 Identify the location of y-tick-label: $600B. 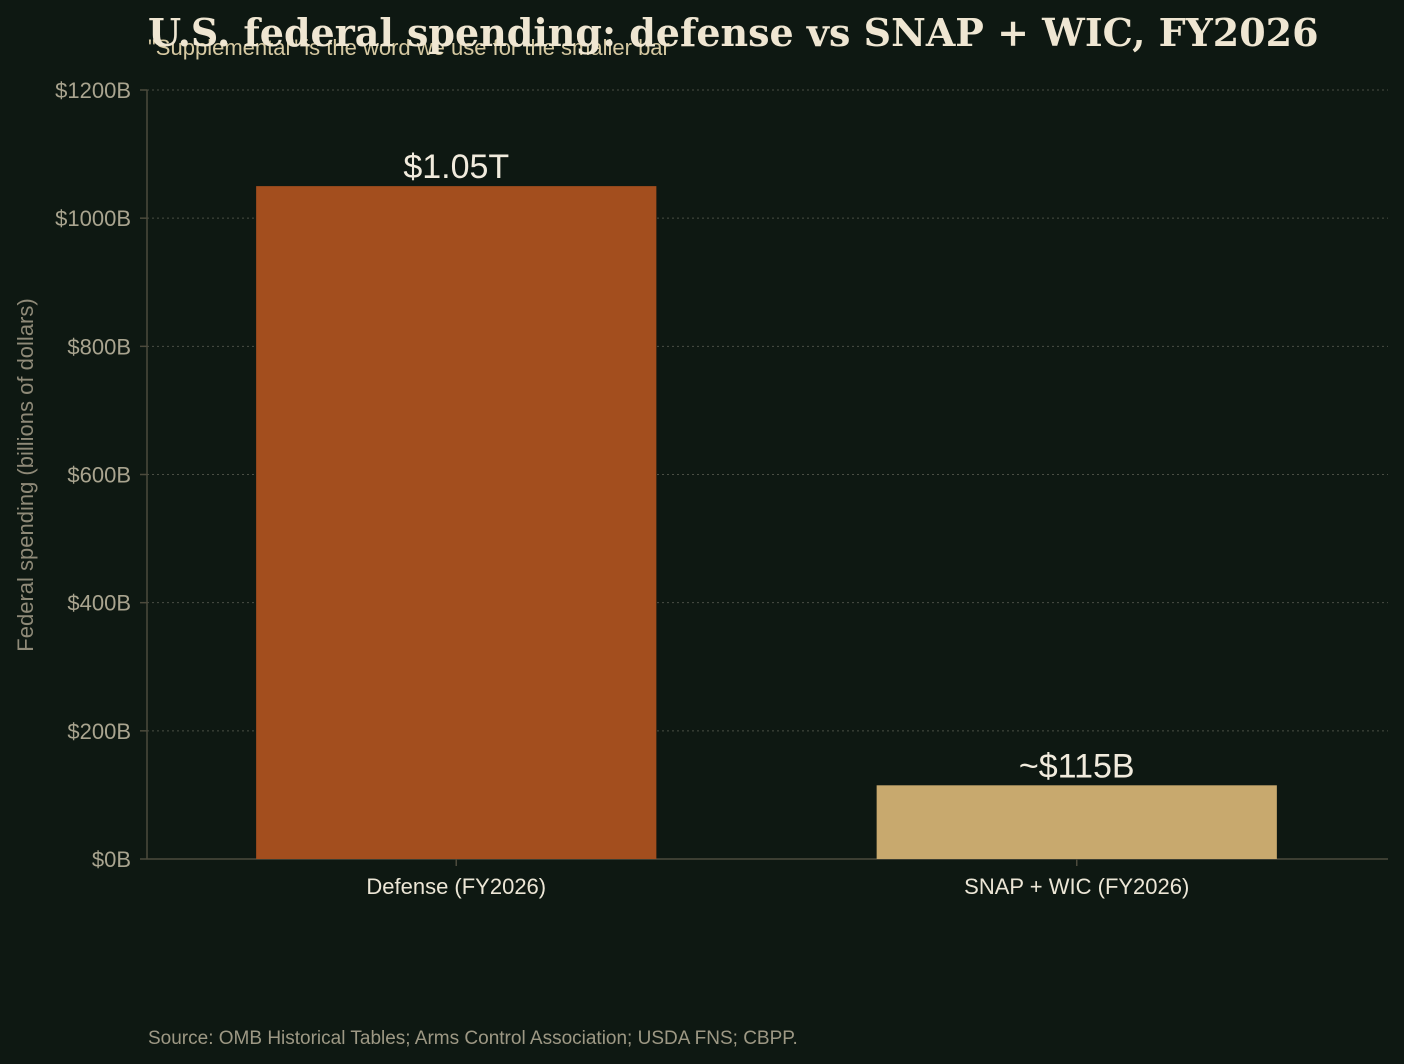
(99, 475).